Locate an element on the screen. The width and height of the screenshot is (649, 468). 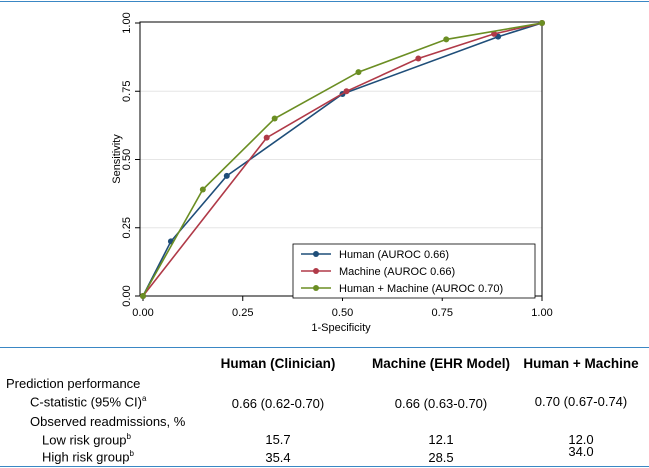
x-axis-label: 1-Specificity is located at coordinates (341, 328).